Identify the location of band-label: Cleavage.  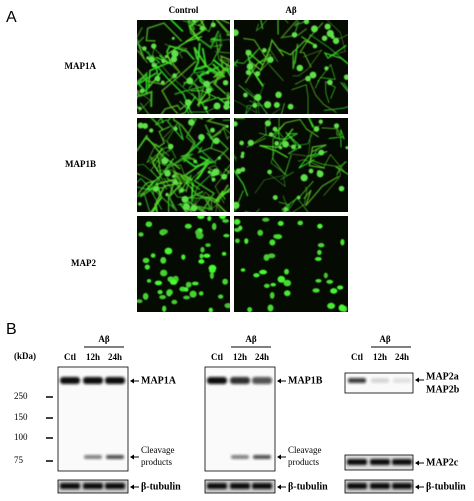
(157, 450).